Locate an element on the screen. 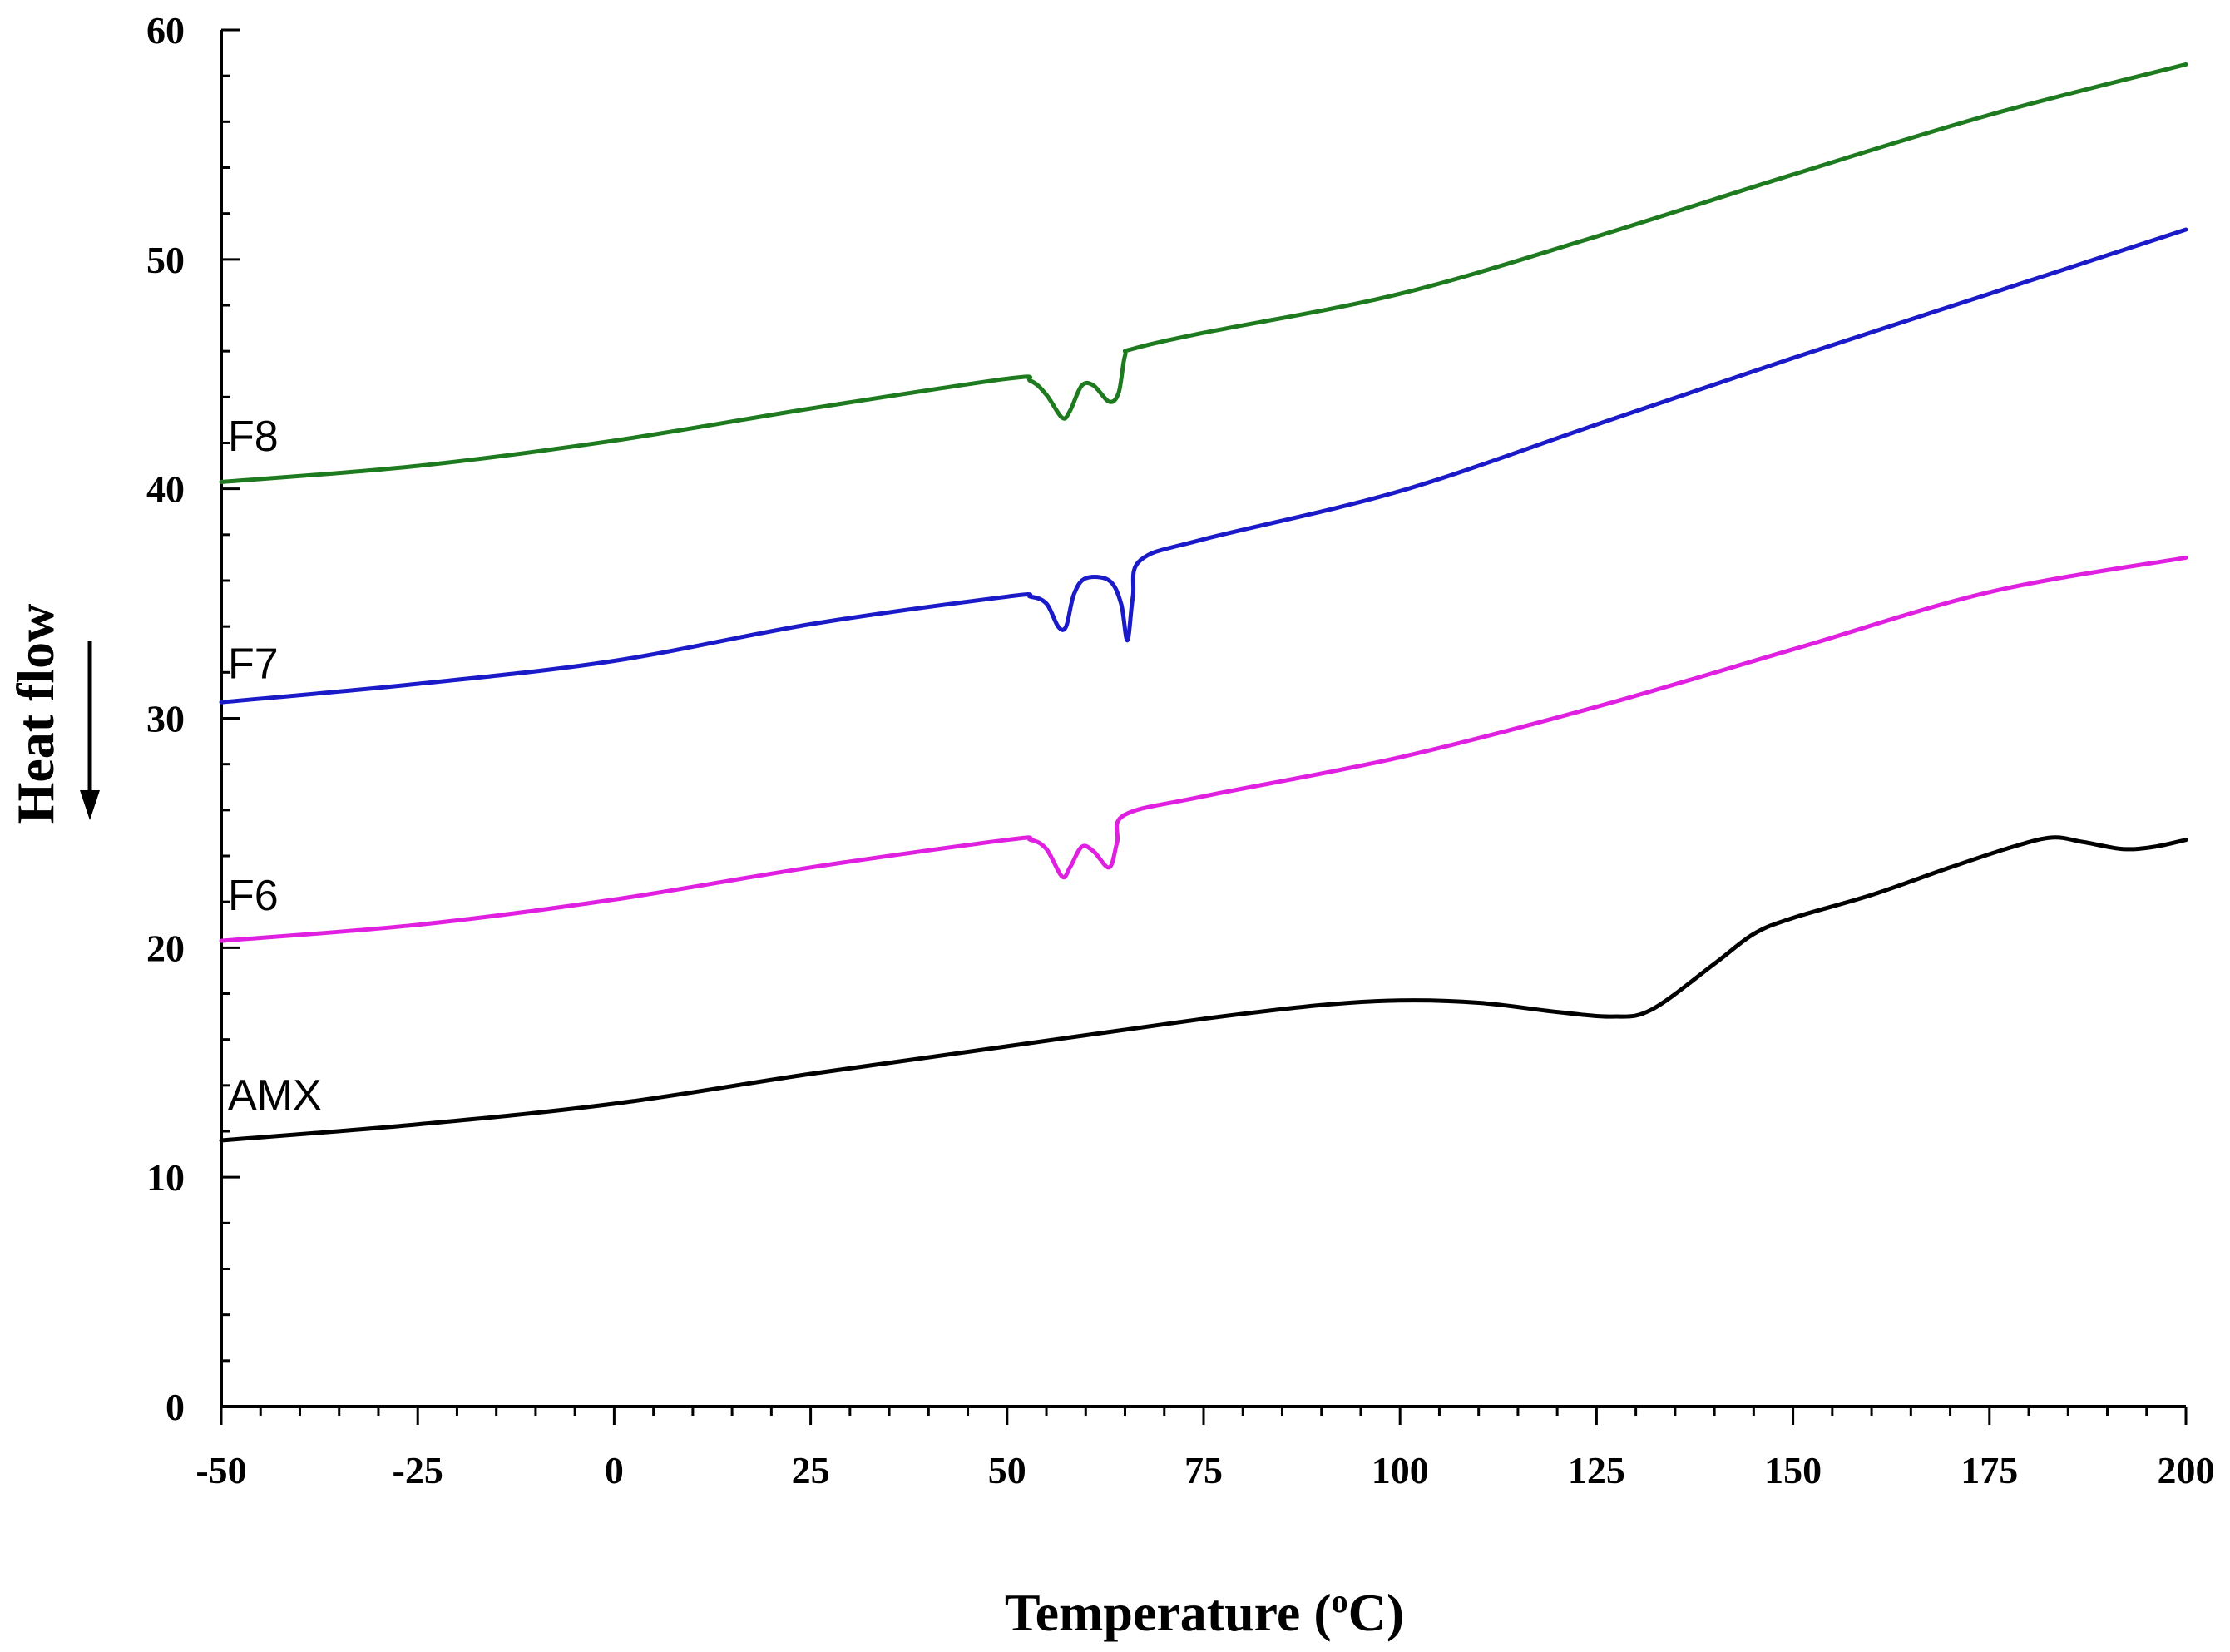  y-tick-label: 10 is located at coordinates (166, 1177).